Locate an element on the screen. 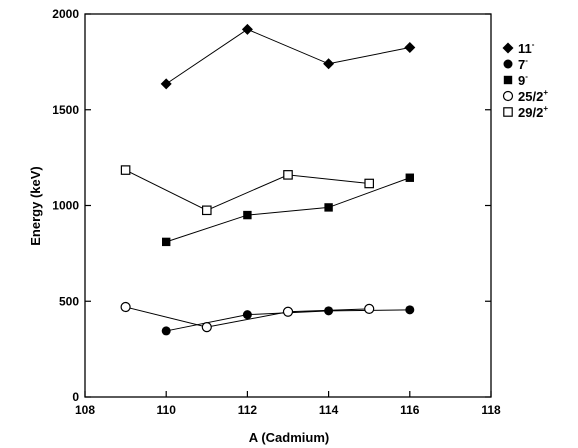  y-tick-label: 1000 is located at coordinates (65, 206).